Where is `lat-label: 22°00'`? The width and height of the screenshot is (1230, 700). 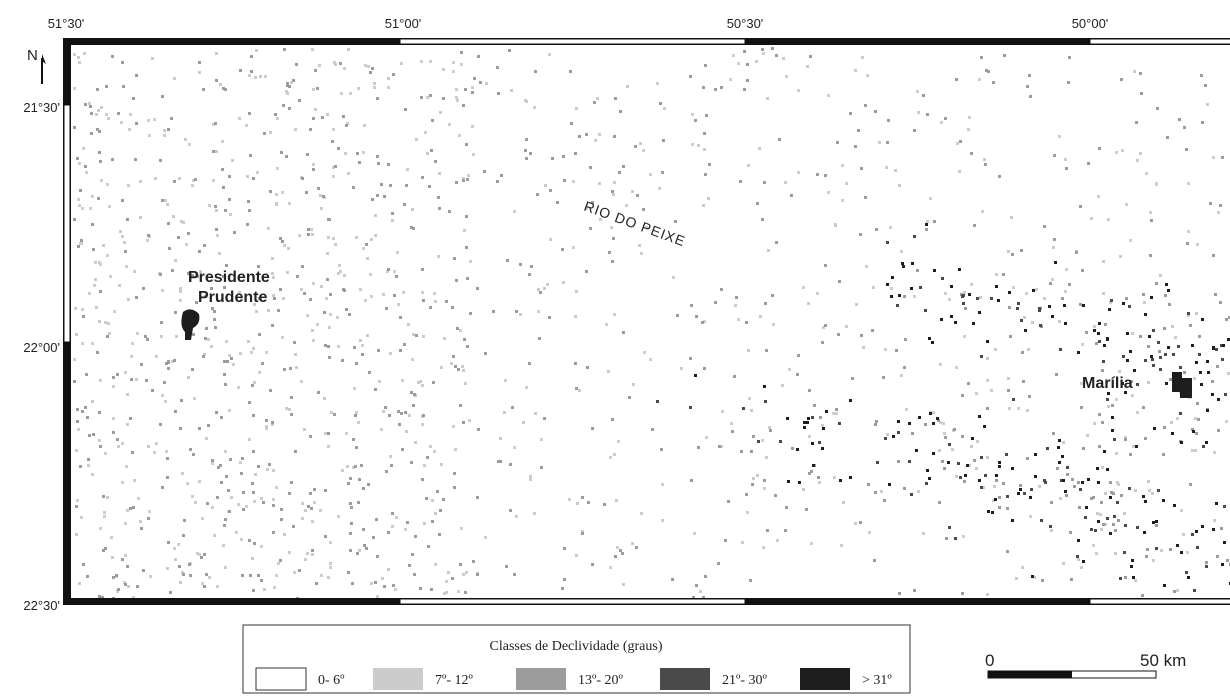
lat-label: 22°00' is located at coordinates (41, 347).